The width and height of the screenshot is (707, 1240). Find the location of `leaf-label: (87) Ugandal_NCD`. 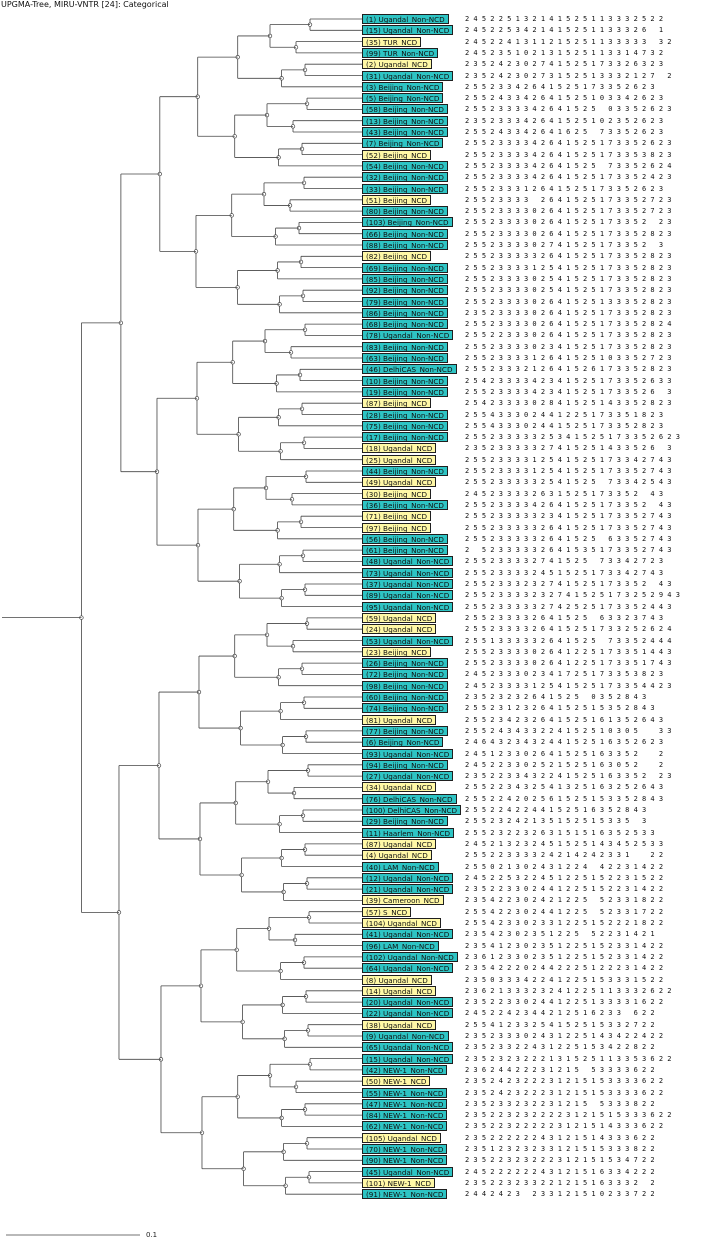

leaf-label: (87) Ugandal_NCD is located at coordinates (399, 843).